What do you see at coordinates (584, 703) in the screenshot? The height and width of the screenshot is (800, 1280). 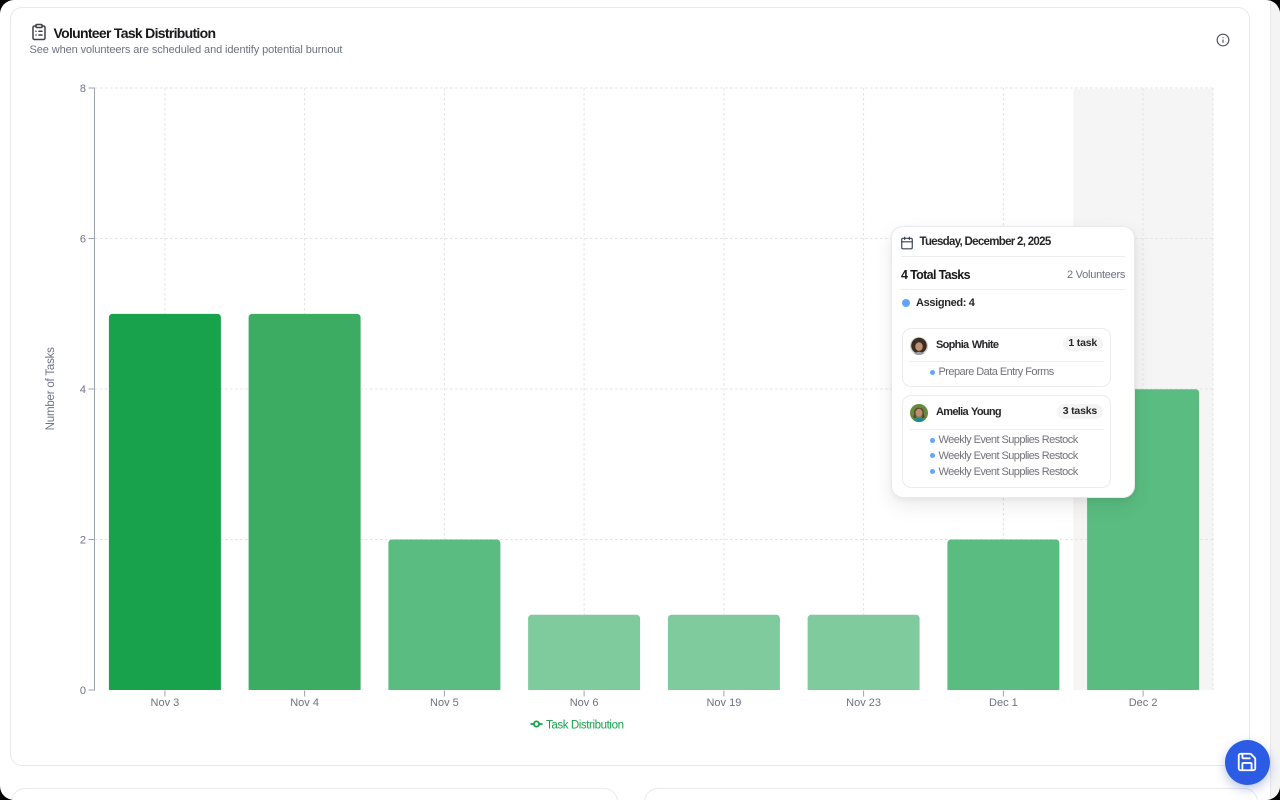 I see `svg-text: Nov 6` at bounding box center [584, 703].